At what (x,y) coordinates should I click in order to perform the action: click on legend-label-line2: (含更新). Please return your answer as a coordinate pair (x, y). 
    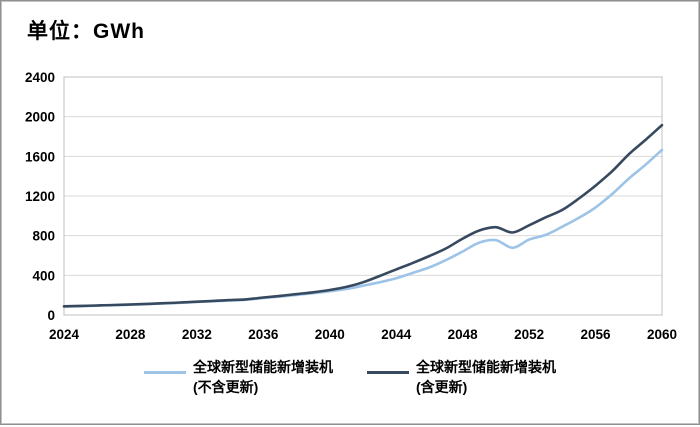
    Looking at the image, I should click on (442, 387).